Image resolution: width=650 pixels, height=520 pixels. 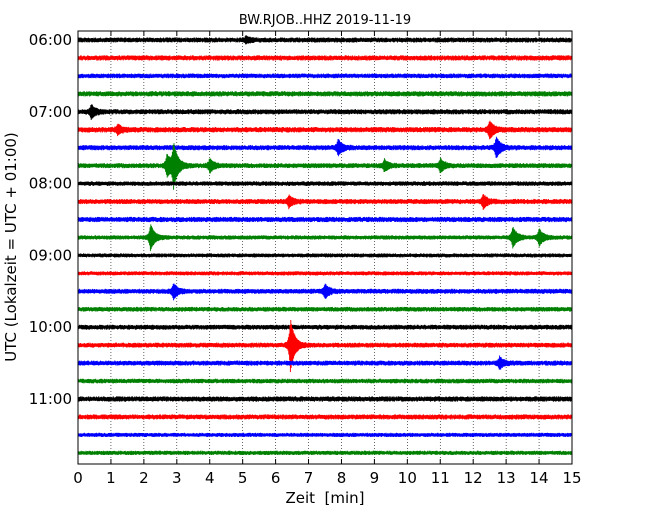 I want to click on x-tick-label: 6, so click(x=276, y=478).